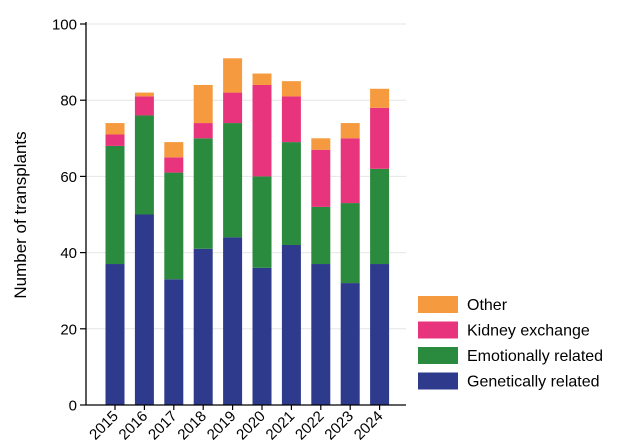  Describe the element at coordinates (533, 382) in the screenshot. I see `legend-label-genetically-related: Genetically related` at that location.